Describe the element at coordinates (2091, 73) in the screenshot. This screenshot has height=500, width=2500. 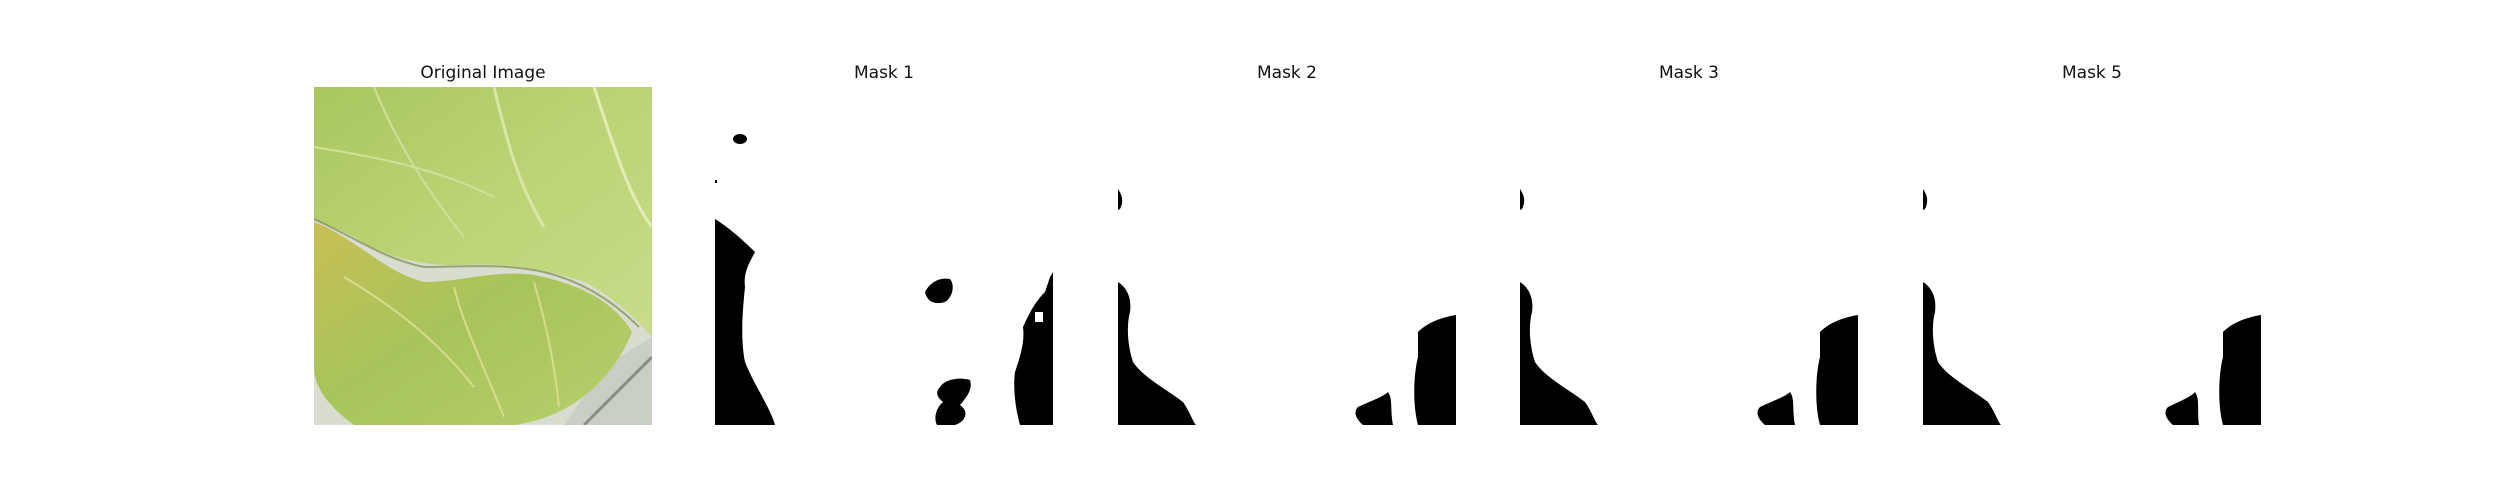
I see `panel-title: Mask 5` at that location.